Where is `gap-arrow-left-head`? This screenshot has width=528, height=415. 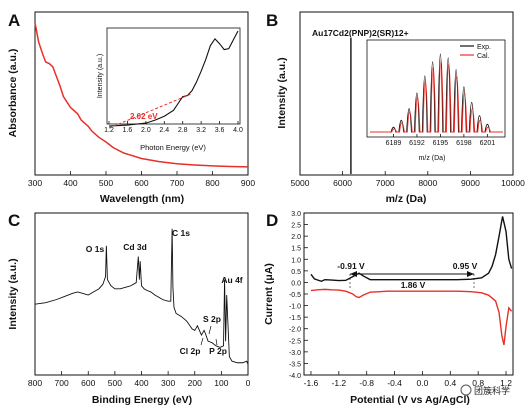
gap-arrow-left-head is located at coordinates (353, 274).